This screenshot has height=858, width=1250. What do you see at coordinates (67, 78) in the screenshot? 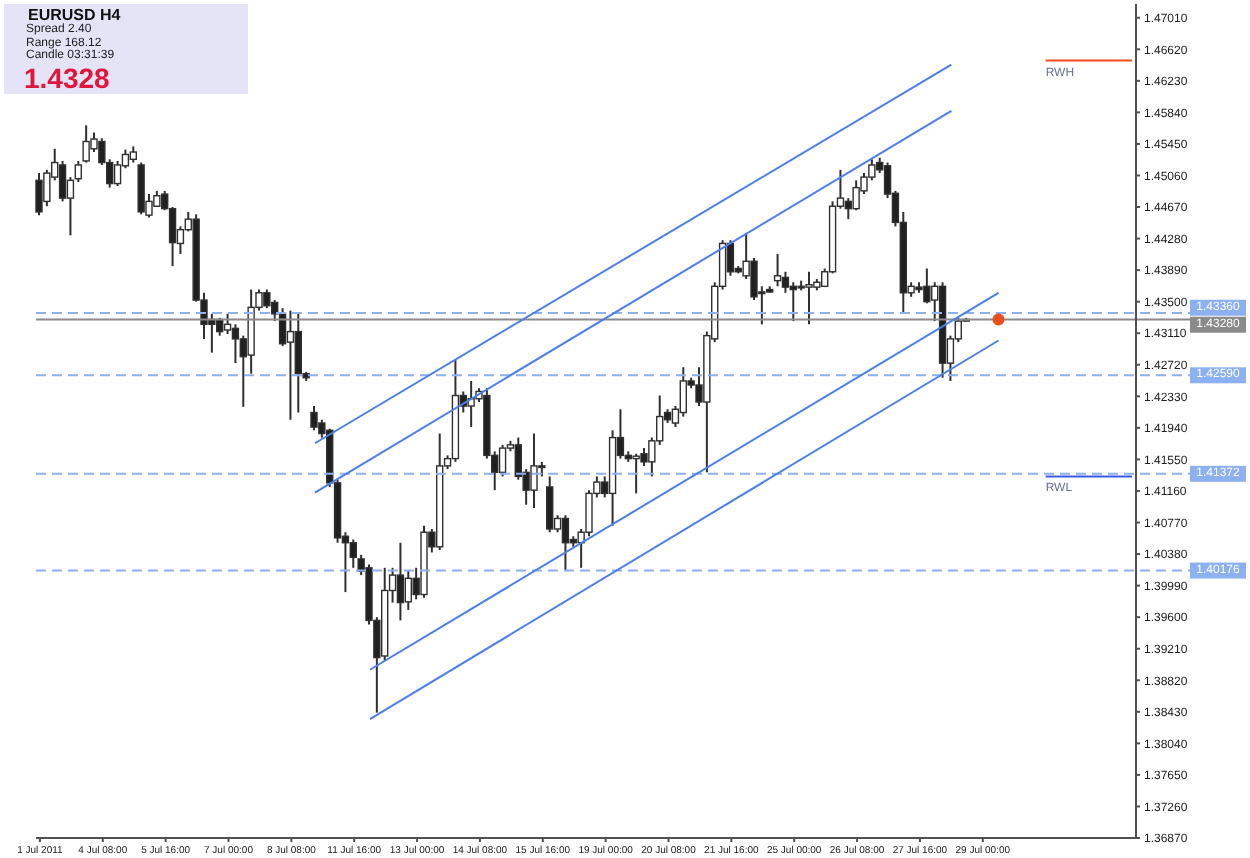
I see `annotation: 1.4328` at bounding box center [67, 78].